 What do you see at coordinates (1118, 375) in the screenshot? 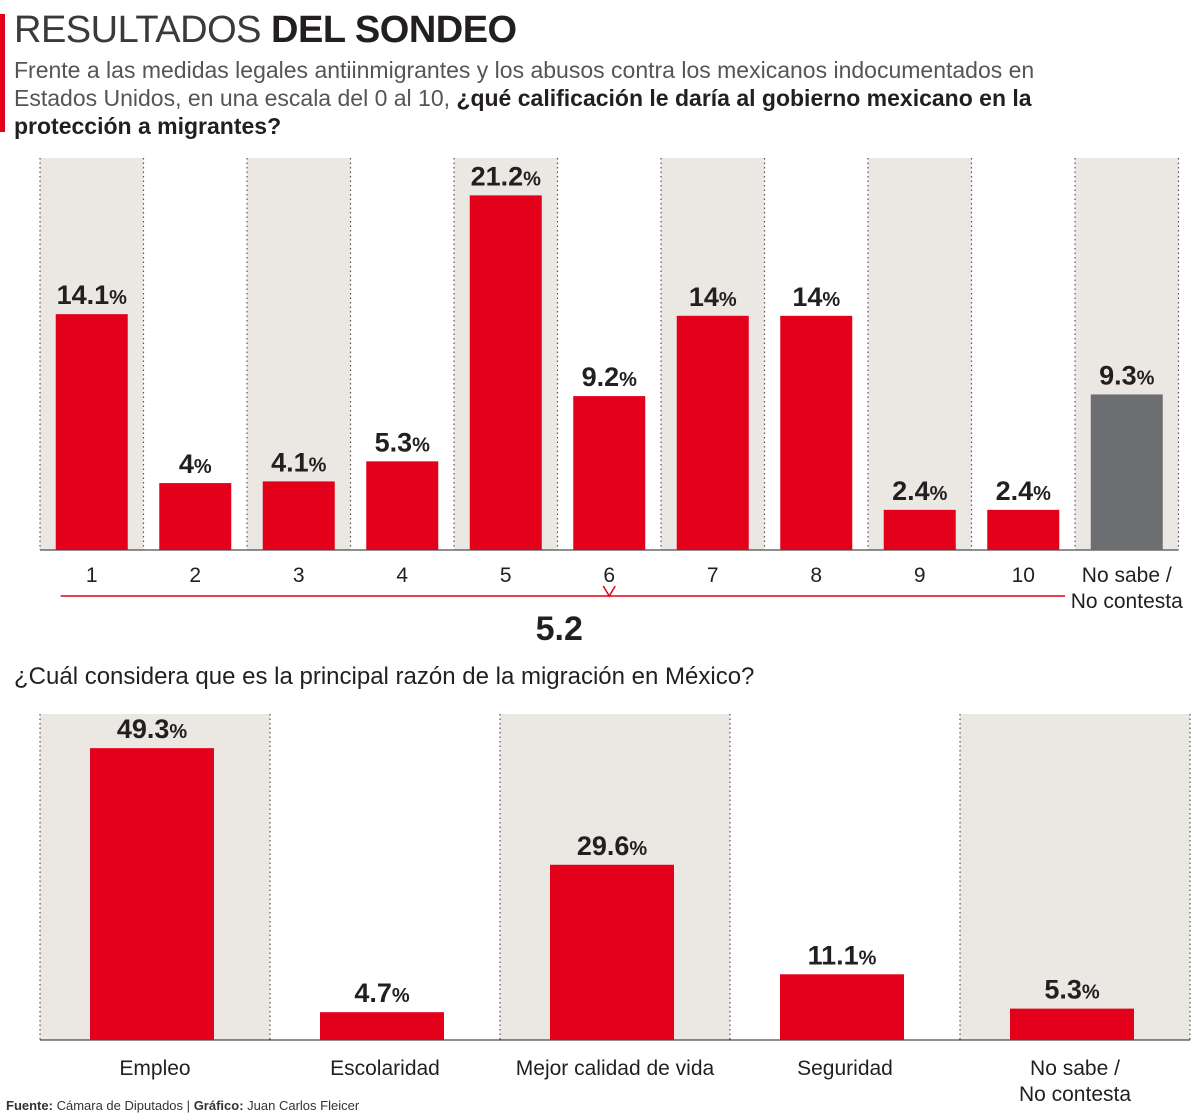
I see `value-number-c1-10: 9.3` at bounding box center [1118, 375].